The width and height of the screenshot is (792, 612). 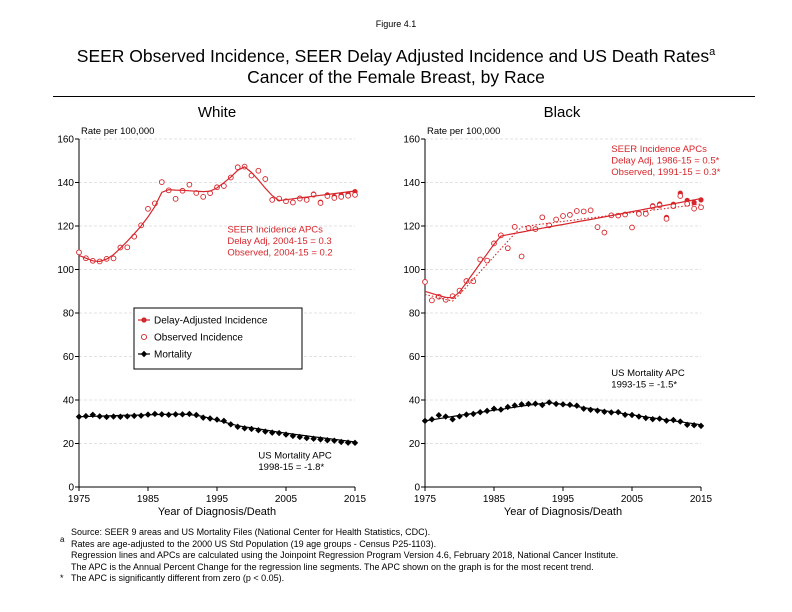 I want to click on series-mortality, so click(x=563, y=414).